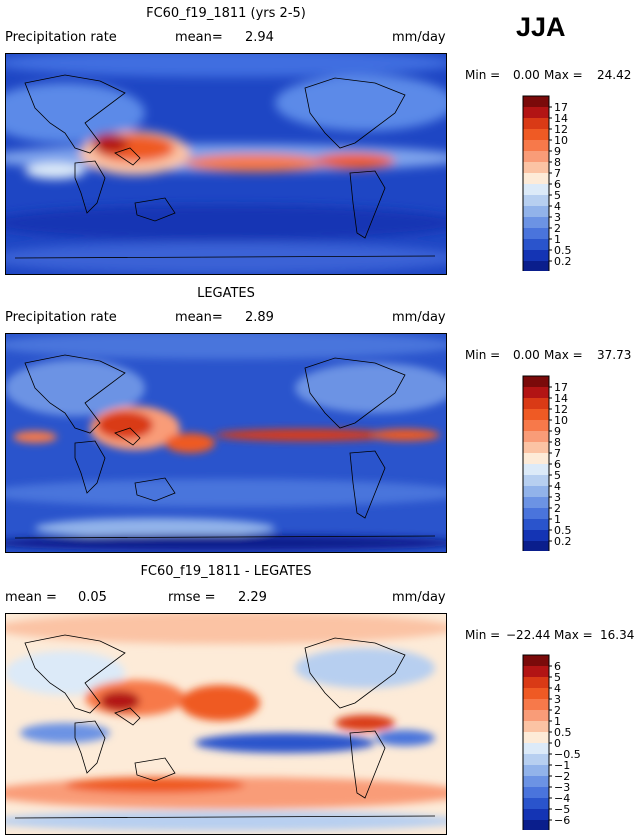 Image resolution: width=644 pixels, height=840 pixels. I want to click on season-label: JJA, so click(541, 27).